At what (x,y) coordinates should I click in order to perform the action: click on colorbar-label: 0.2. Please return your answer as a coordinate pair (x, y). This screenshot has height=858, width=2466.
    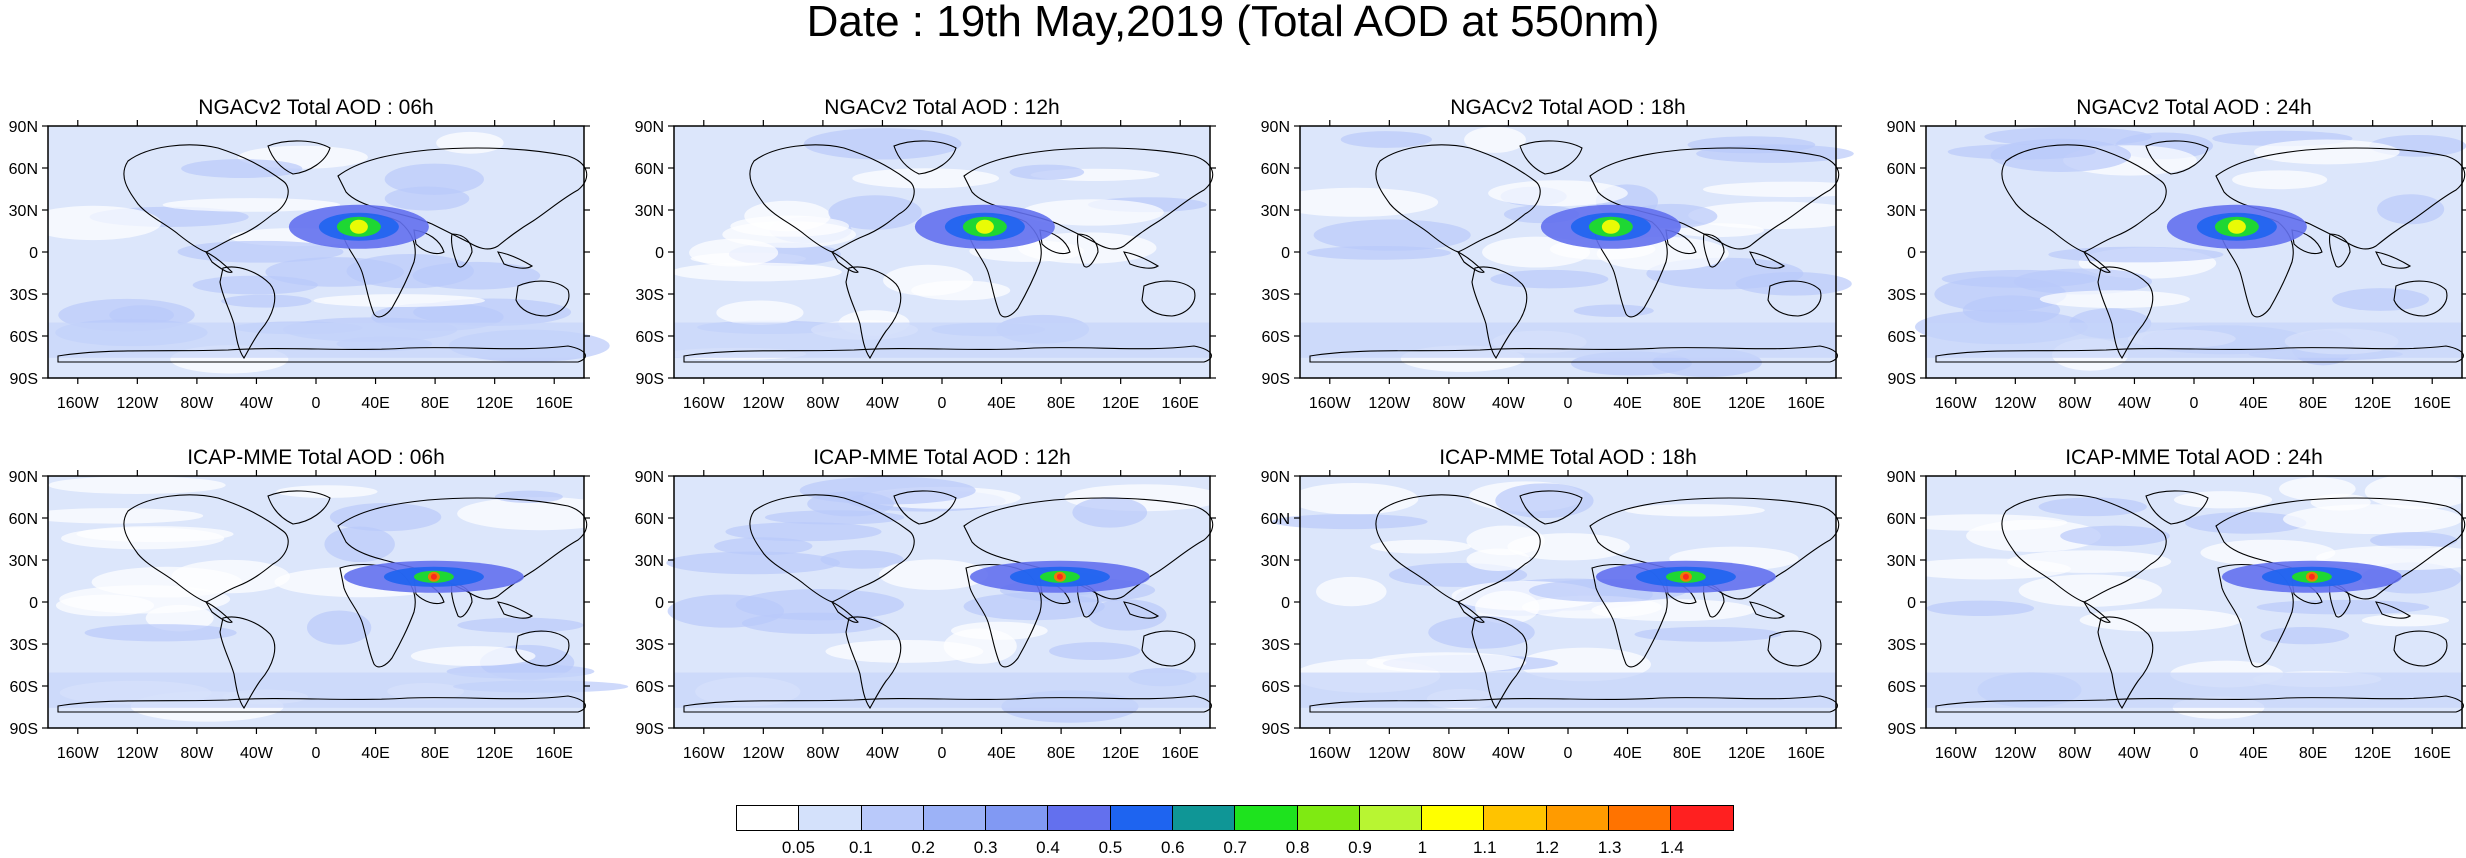
    Looking at the image, I should click on (923, 847).